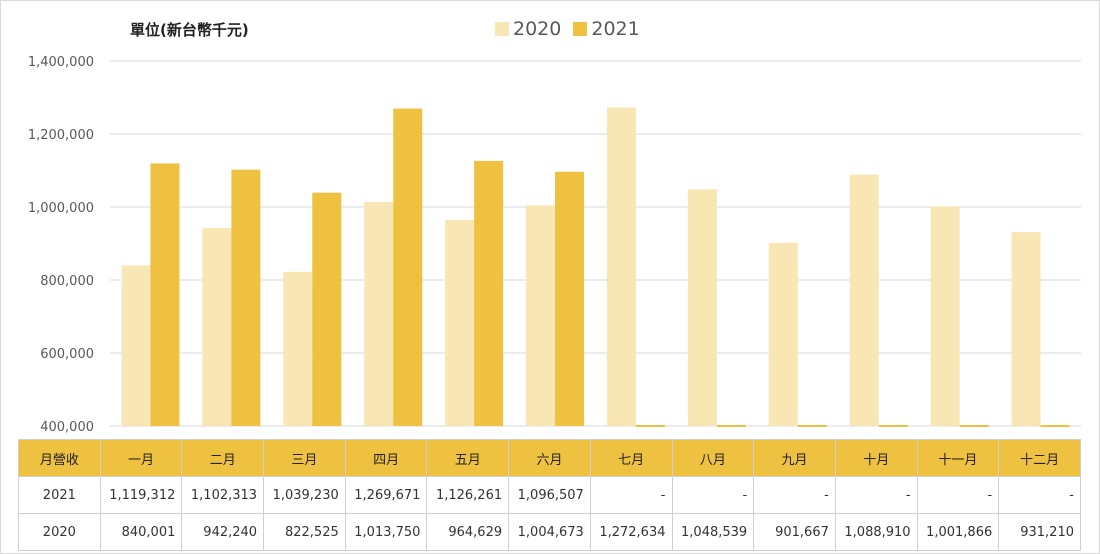 The height and width of the screenshot is (554, 1100). What do you see at coordinates (304, 458) in the screenshot?
I see `table-month-header: 三月` at bounding box center [304, 458].